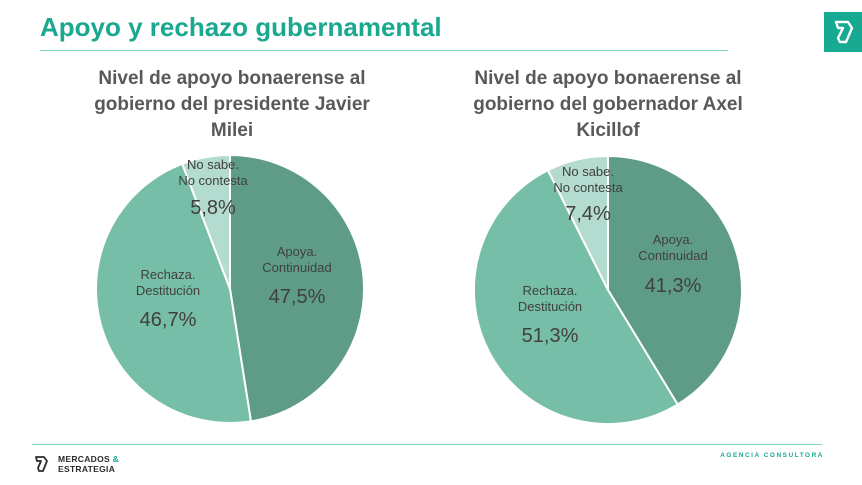 This screenshot has width=862, height=485. Describe the element at coordinates (84, 459) in the screenshot. I see `footer-brand-line1: MERCADOS` at that location.